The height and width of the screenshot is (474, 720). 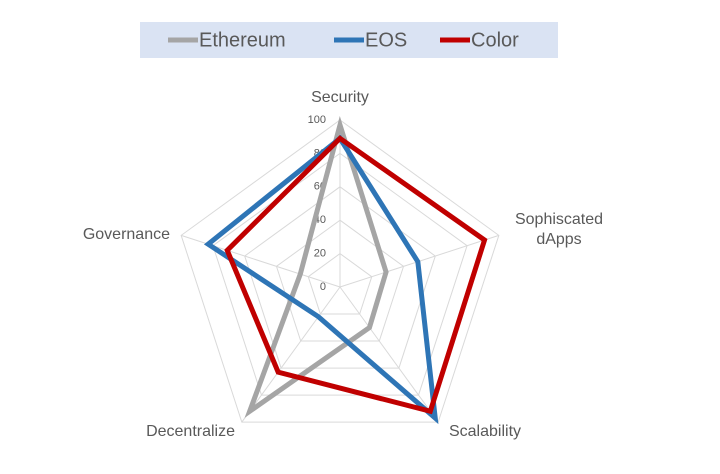 I want to click on category-label: Scalability, so click(x=485, y=431).